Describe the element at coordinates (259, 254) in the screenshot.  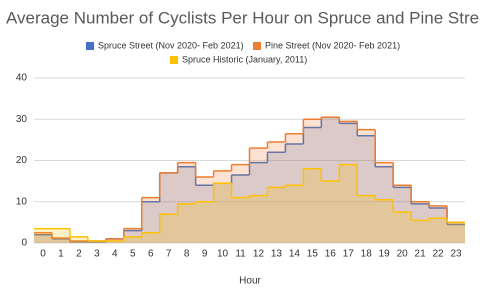
I see `x-tick-label: 12` at that location.